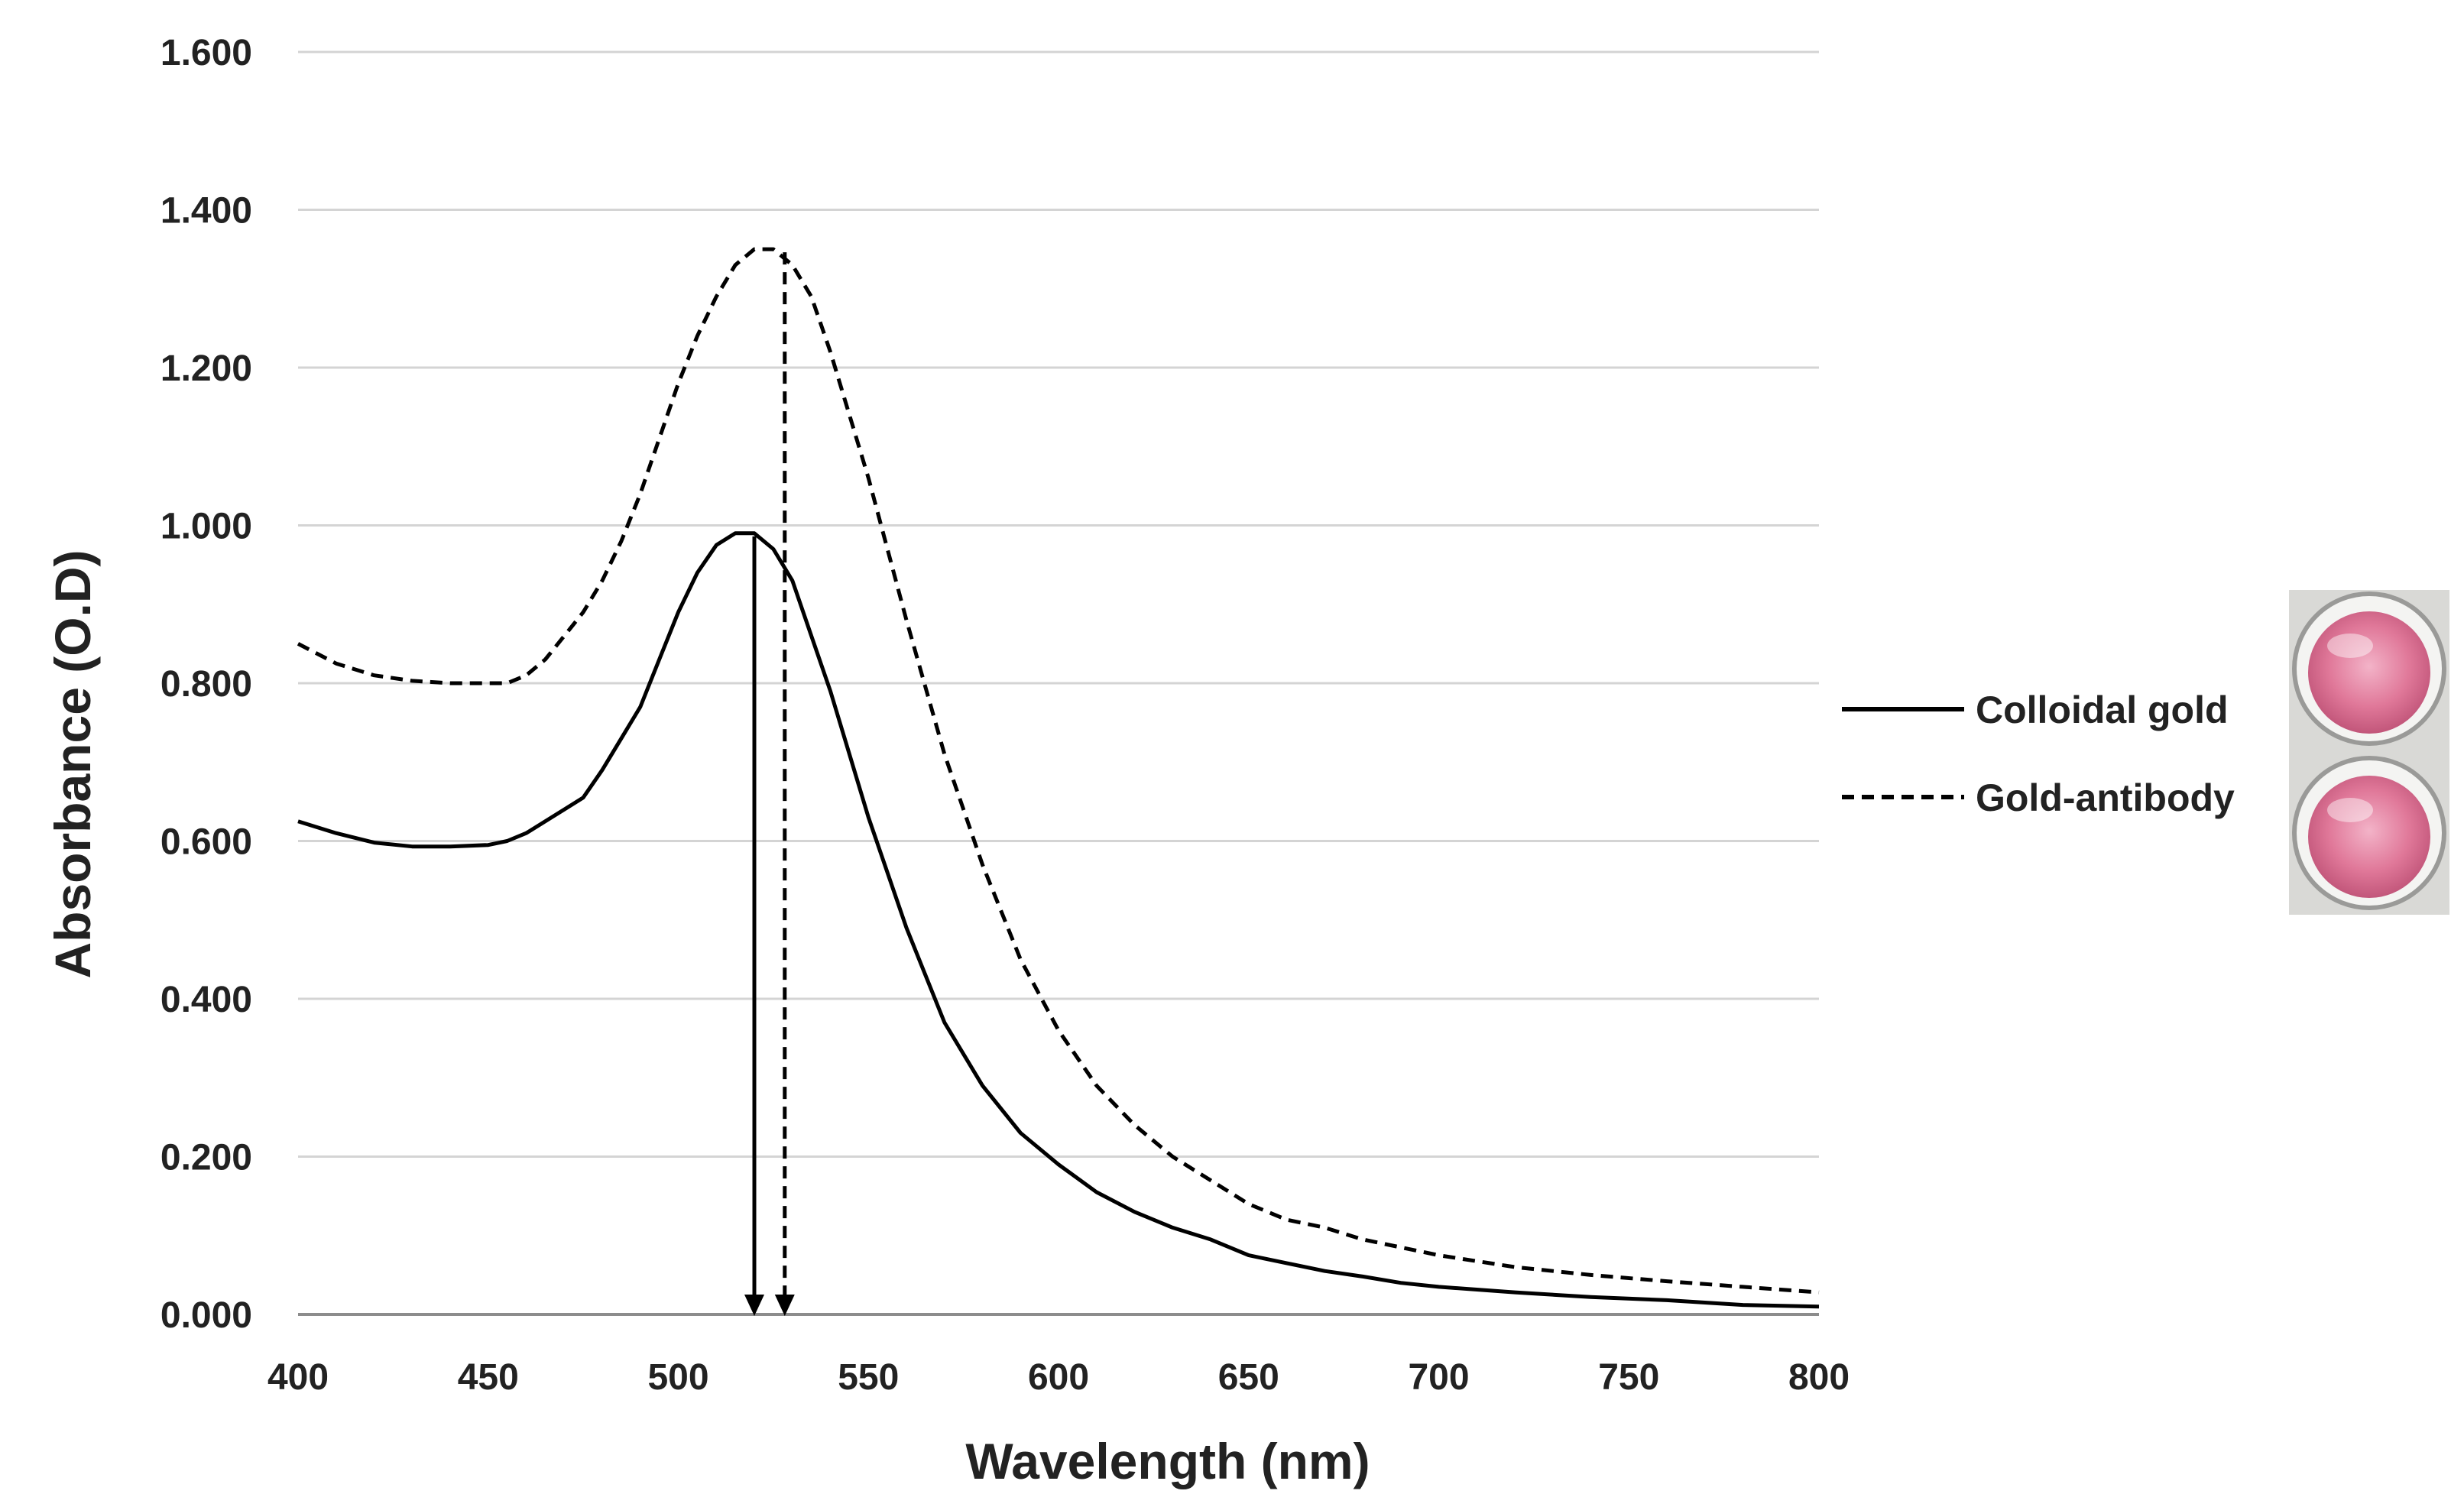 This screenshot has width=2464, height=1507. Describe the element at coordinates (206, 211) in the screenshot. I see `y-tick-label: 1.400` at that location.